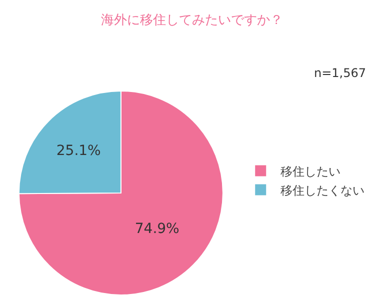 This screenshot has width=384, height=300. What do you see at coordinates (192, 20) in the screenshot?
I see `chart-title: 海外に移住してみたいですか？` at bounding box center [192, 20].